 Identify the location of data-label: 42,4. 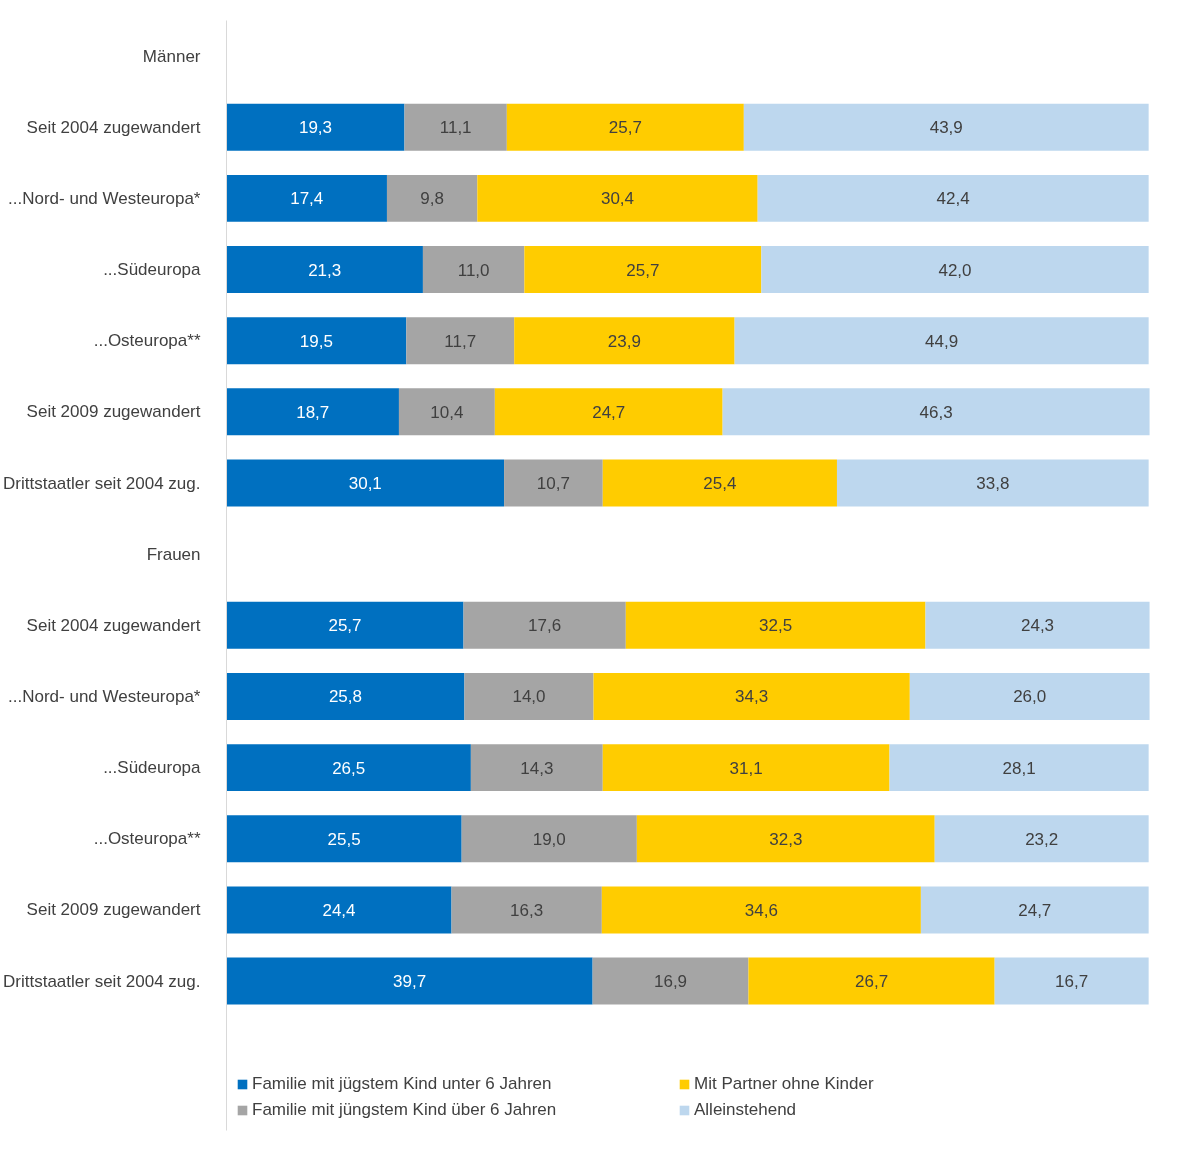
(953, 199).